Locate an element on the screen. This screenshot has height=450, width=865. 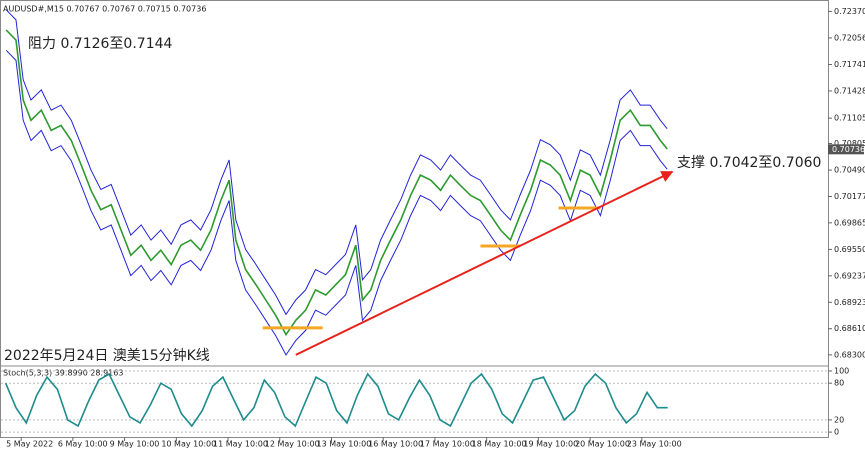
y-tick-label: 0.68300 is located at coordinates (849, 354).